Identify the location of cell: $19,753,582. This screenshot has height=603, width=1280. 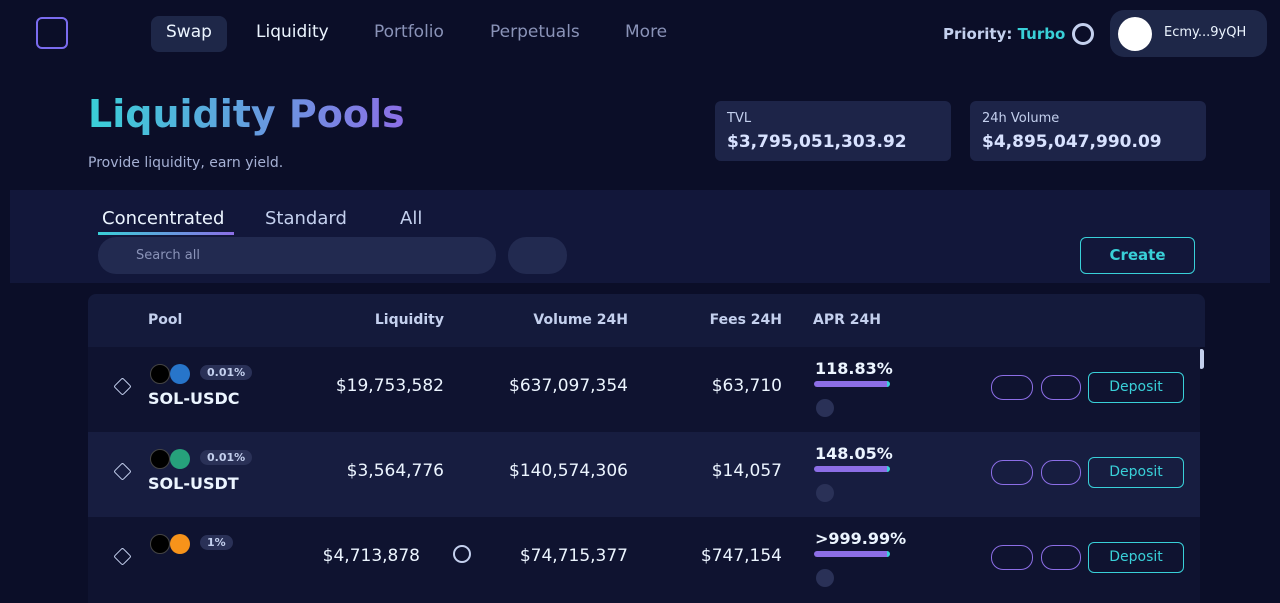
(389, 386).